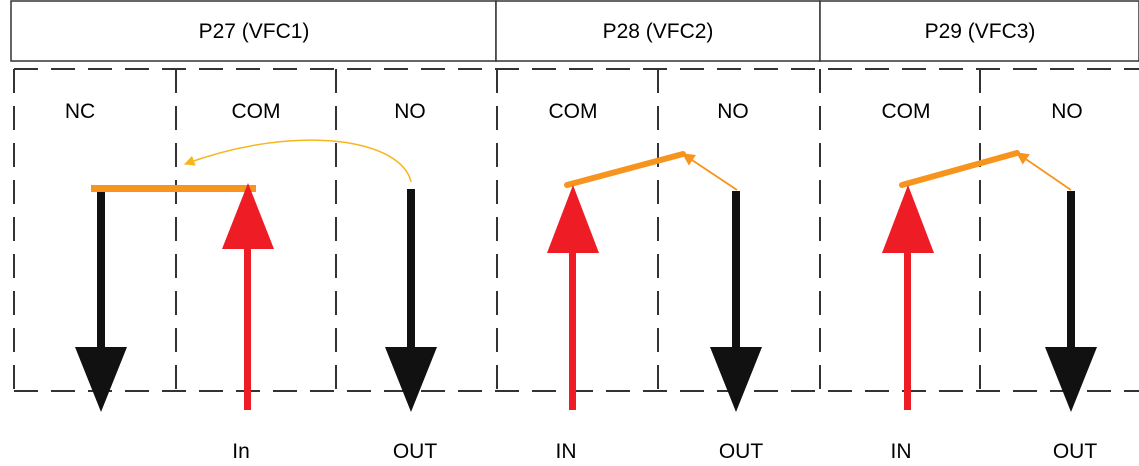 The height and width of the screenshot is (466, 1139). Describe the element at coordinates (654, 283) in the screenshot. I see `relay-p28` at that location.